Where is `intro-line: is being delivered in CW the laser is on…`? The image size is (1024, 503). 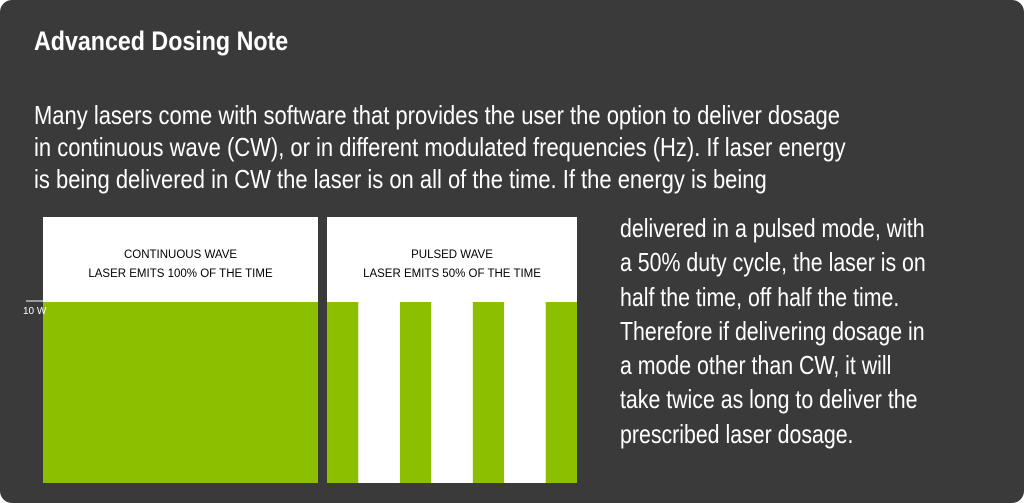 intro-line: is being delivered in CW the laser is on… is located at coordinates (400, 179).